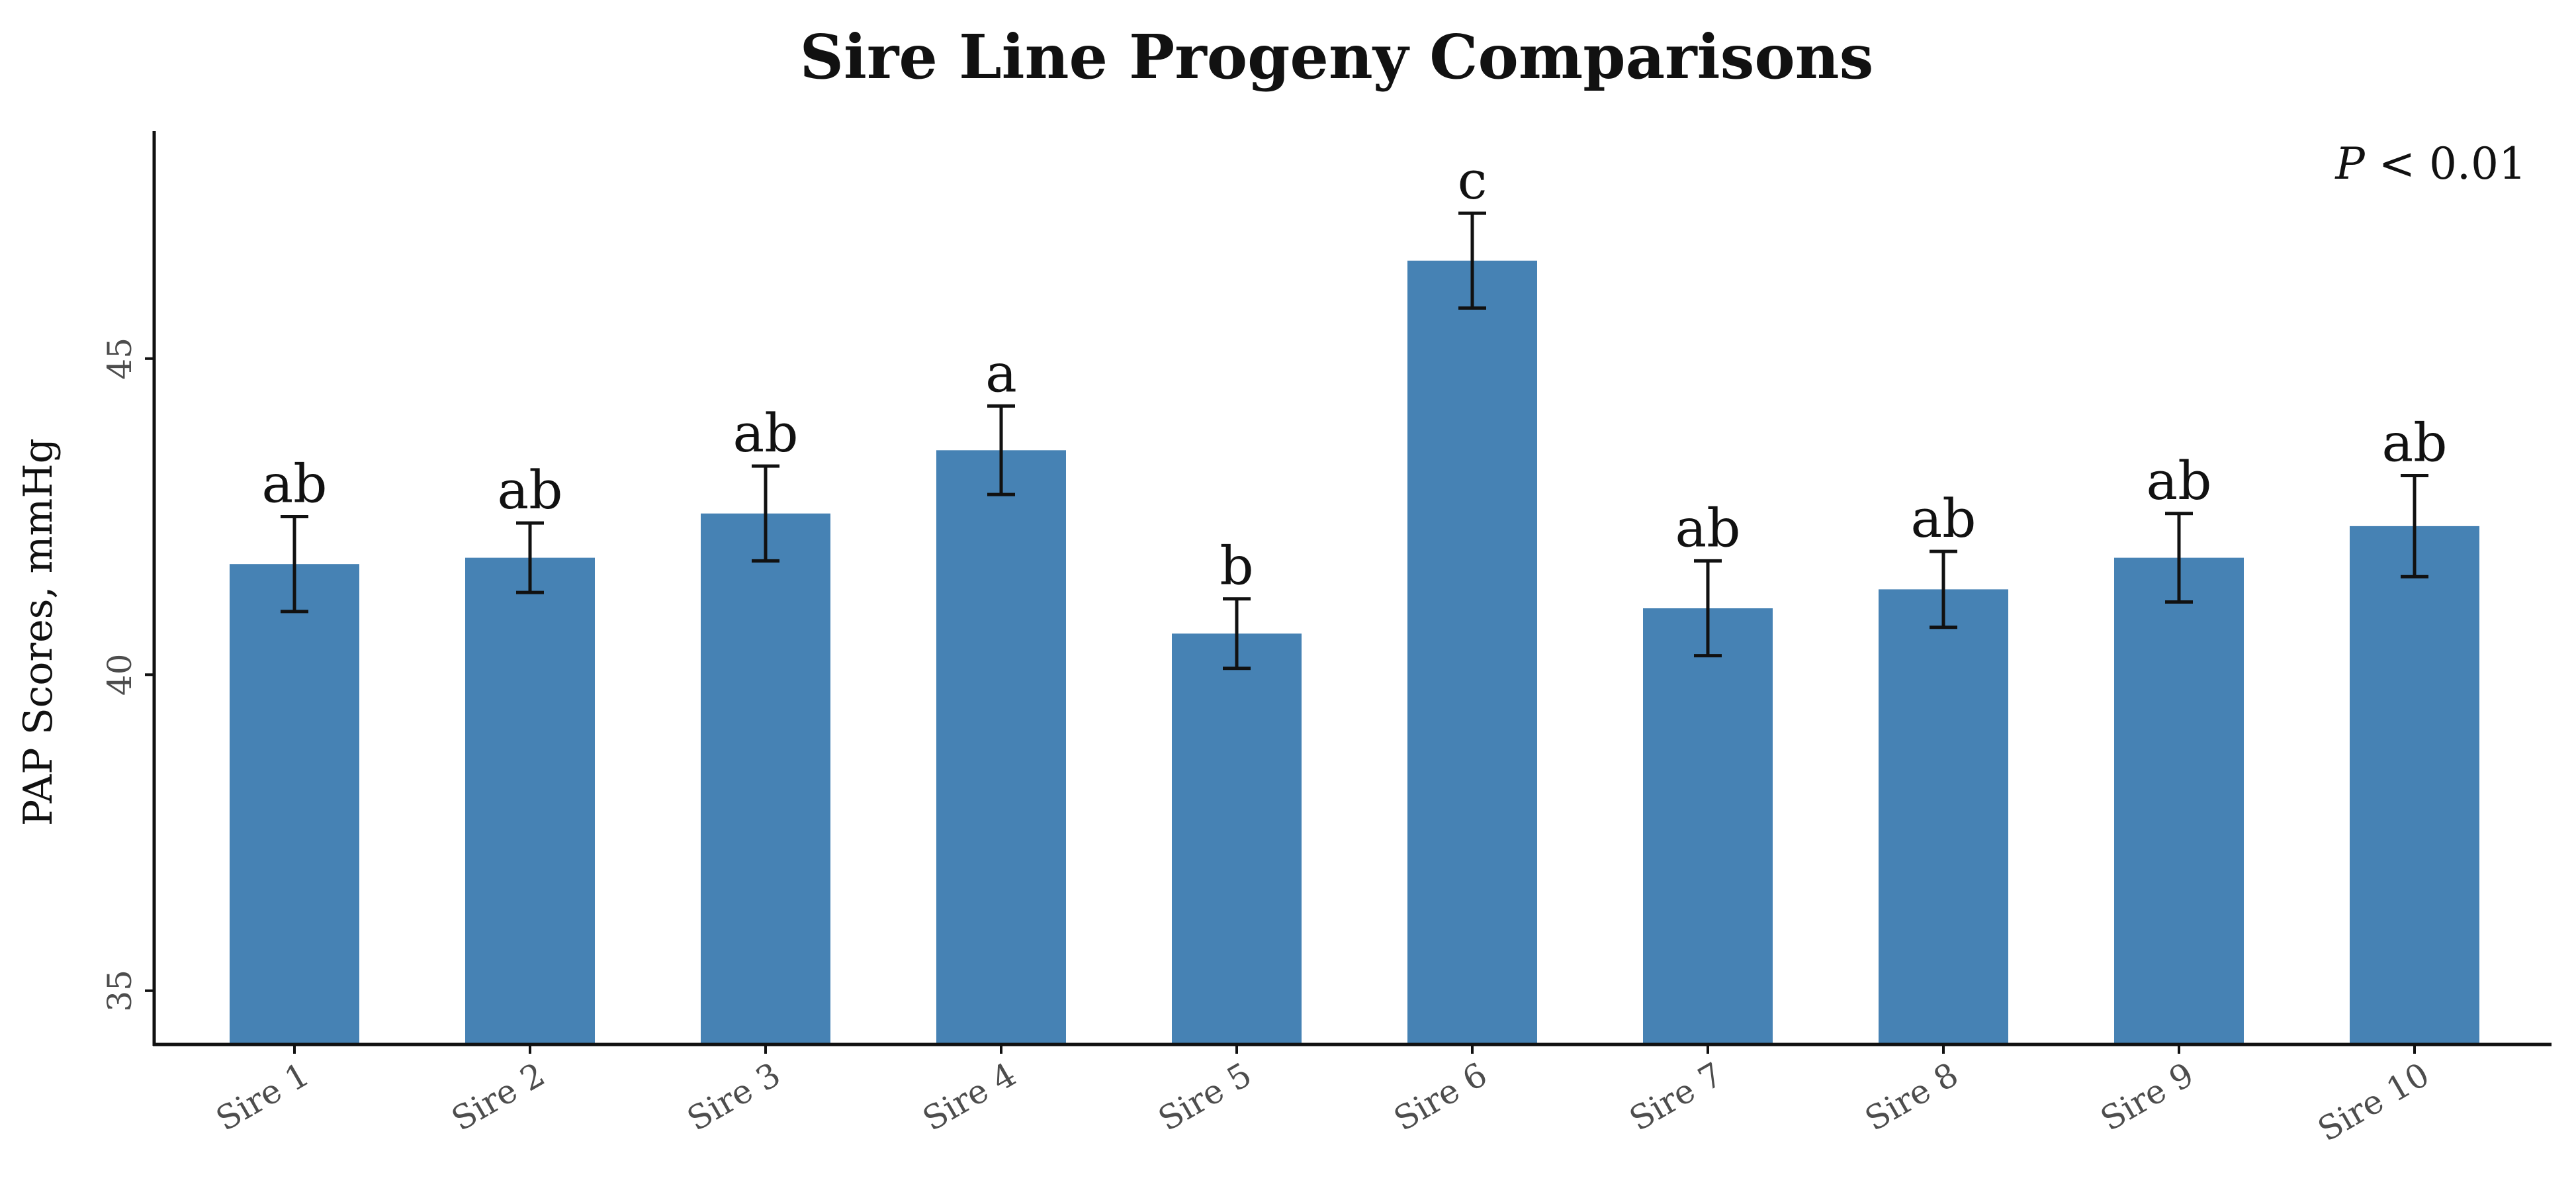 The height and width of the screenshot is (1202, 2576). I want to click on y-tick-label-40: 40, so click(120, 675).